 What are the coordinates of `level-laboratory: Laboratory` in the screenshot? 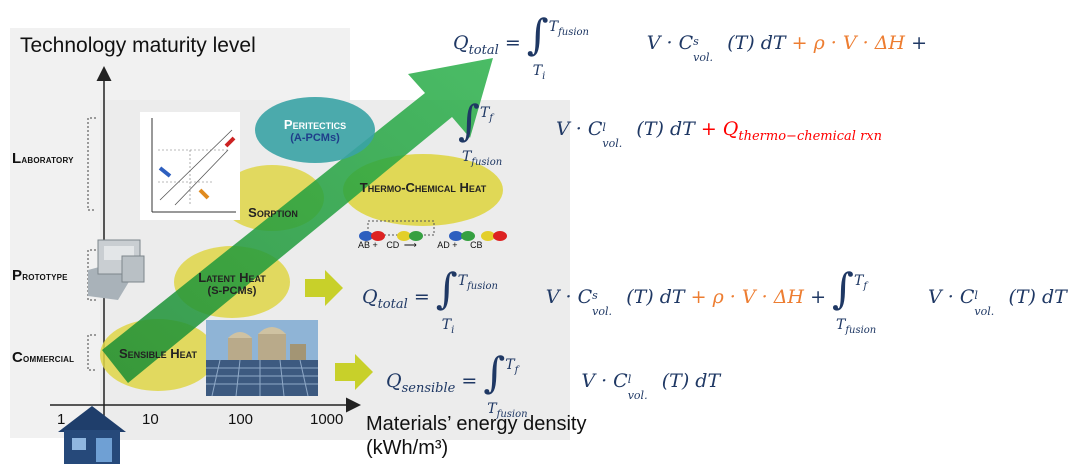 It's located at (43, 158).